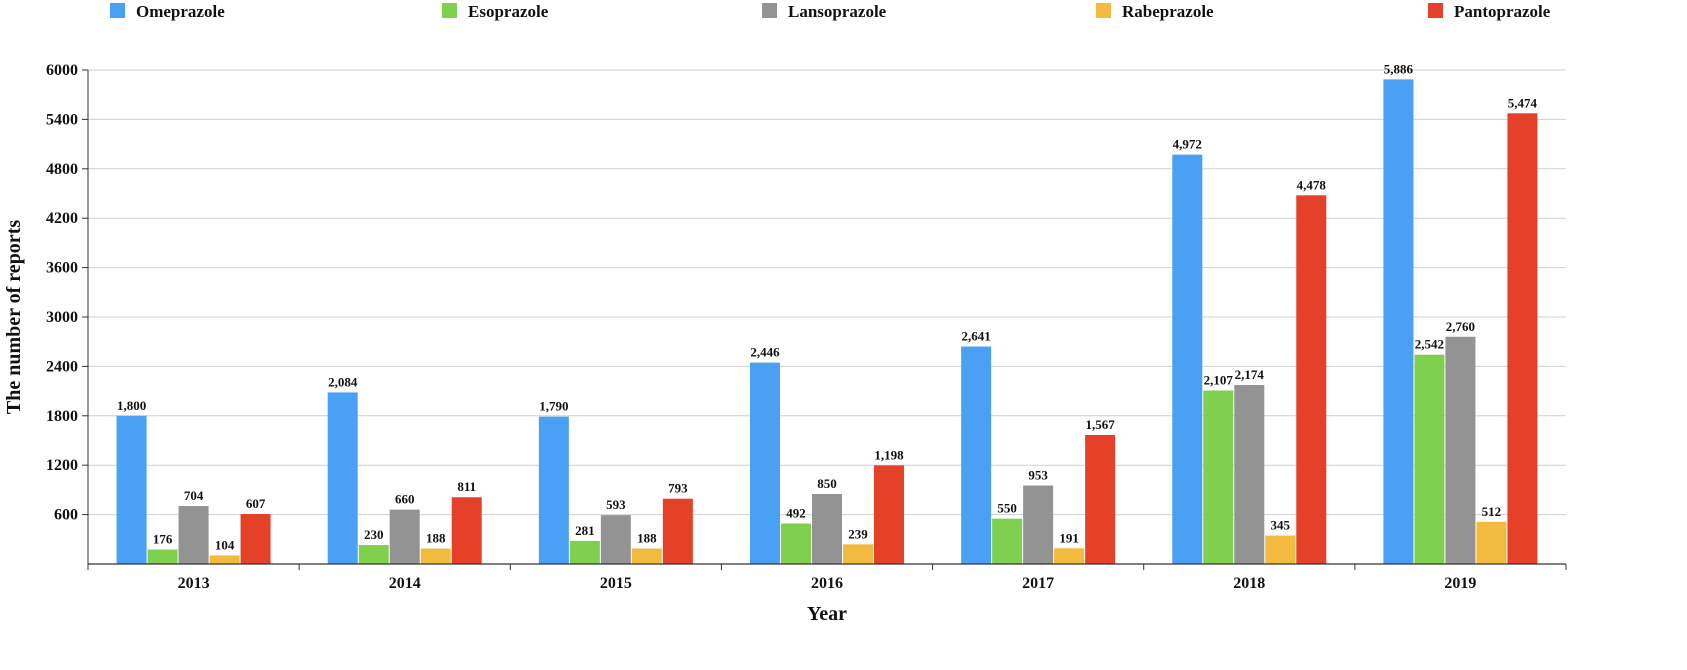 This screenshot has width=1687, height=670. What do you see at coordinates (976, 455) in the screenshot?
I see `bar-omeprazole-2017` at bounding box center [976, 455].